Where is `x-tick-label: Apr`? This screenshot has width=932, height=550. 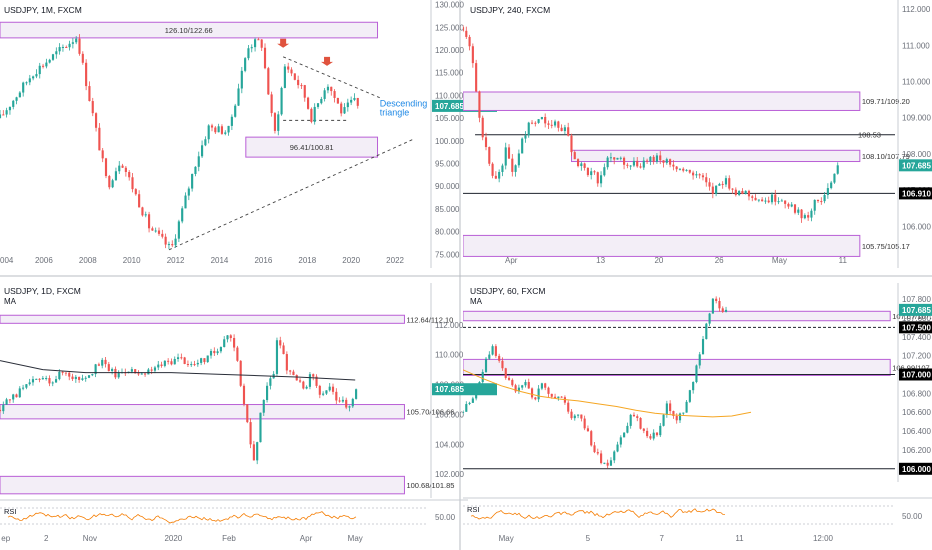 x-tick-label: Apr is located at coordinates (306, 538).